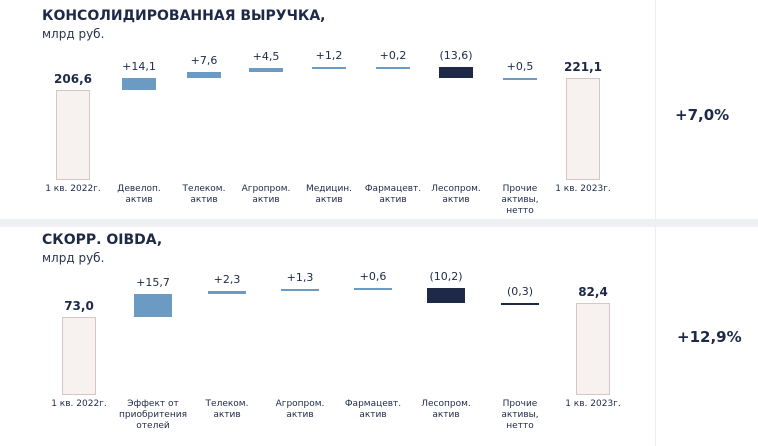 Image resolution: width=758 pixels, height=446 pixels. Describe the element at coordinates (329, 194) in the screenshot. I see `x-tick-label: Медицин. актив` at that location.